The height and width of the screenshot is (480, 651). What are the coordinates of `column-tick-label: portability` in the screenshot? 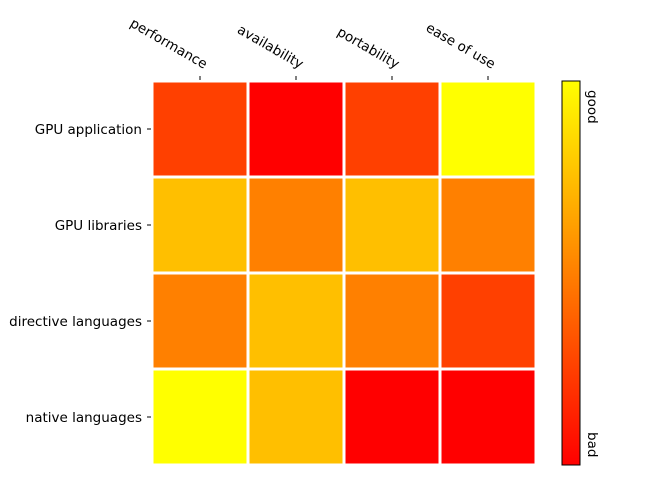 It's located at (368, 48).